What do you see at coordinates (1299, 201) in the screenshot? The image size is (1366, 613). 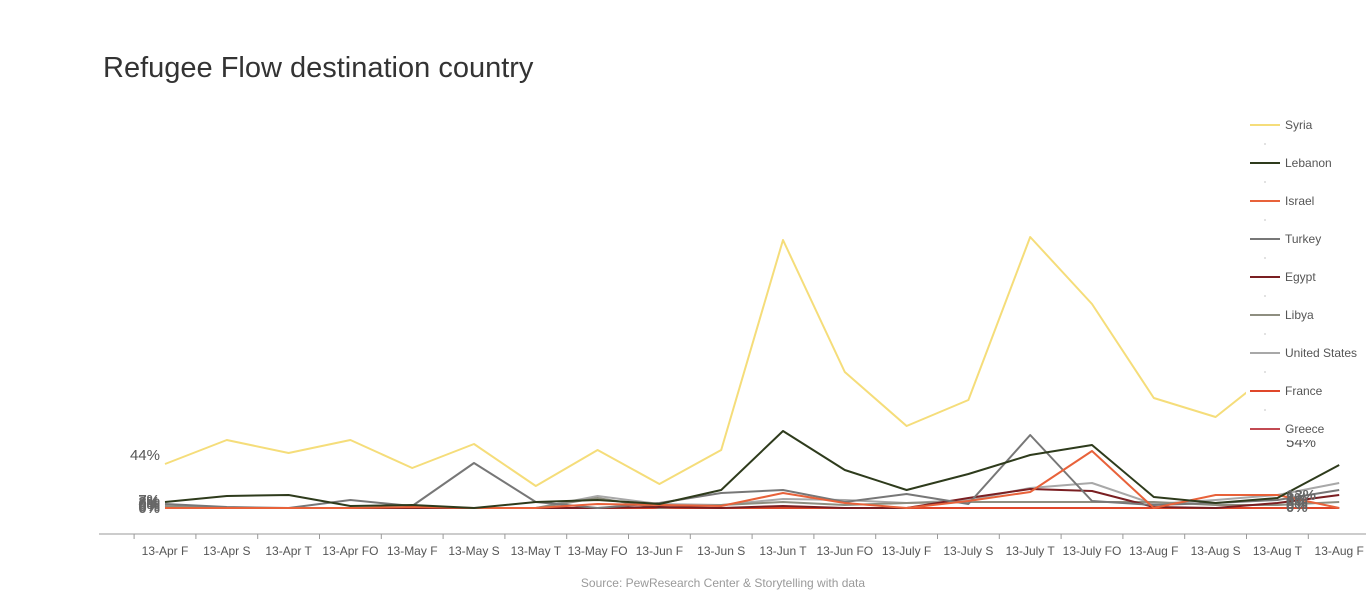 I see `legend-label: Israel` at bounding box center [1299, 201].